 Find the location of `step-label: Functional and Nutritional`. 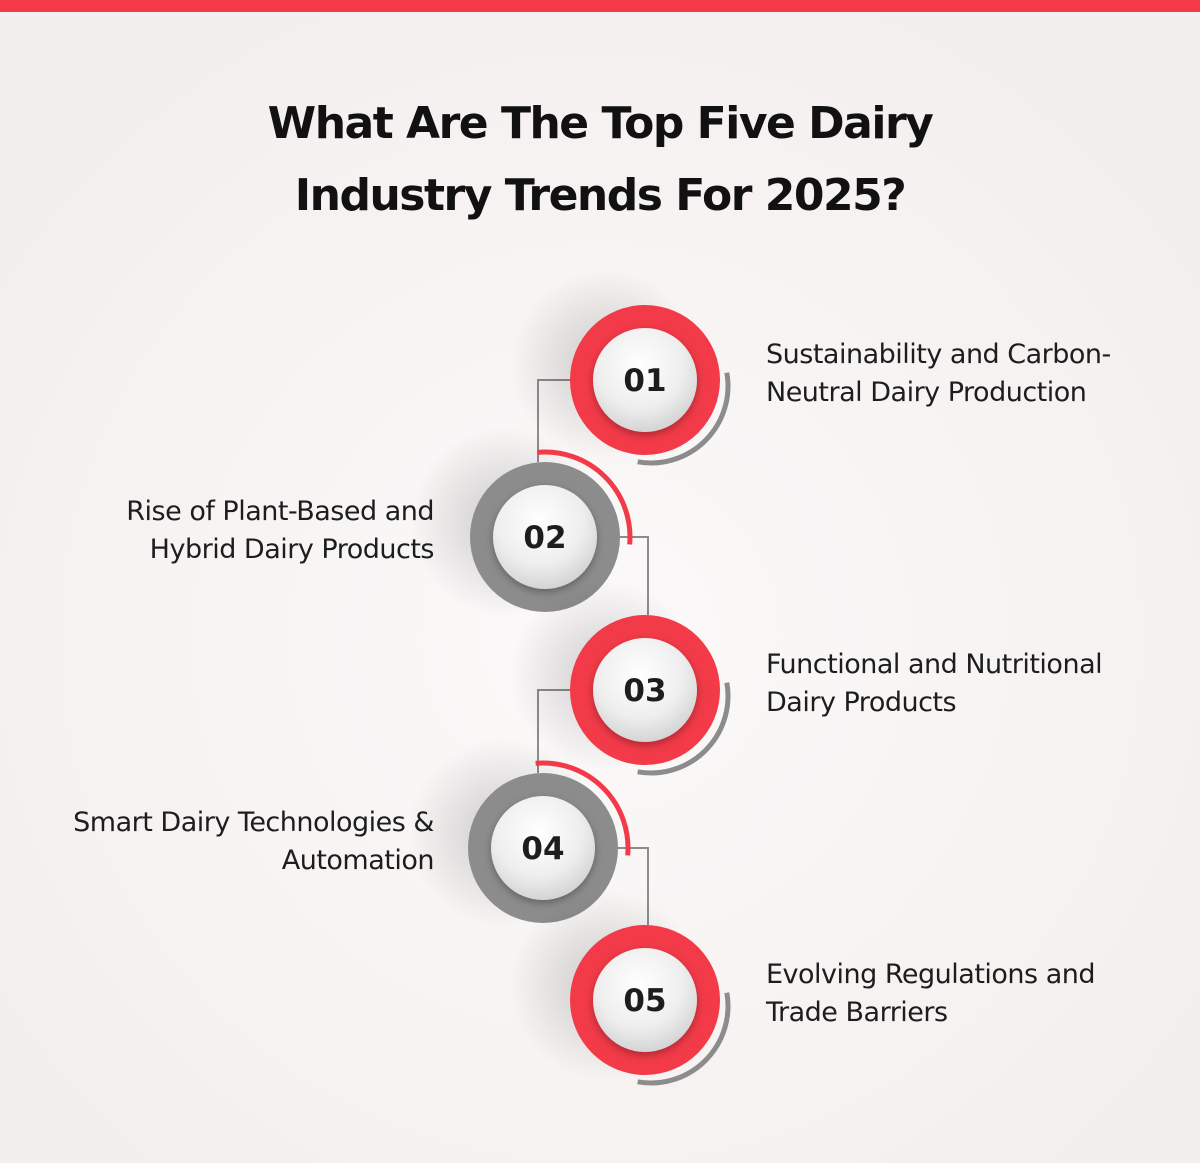

step-label: Functional and Nutritional is located at coordinates (934, 664).